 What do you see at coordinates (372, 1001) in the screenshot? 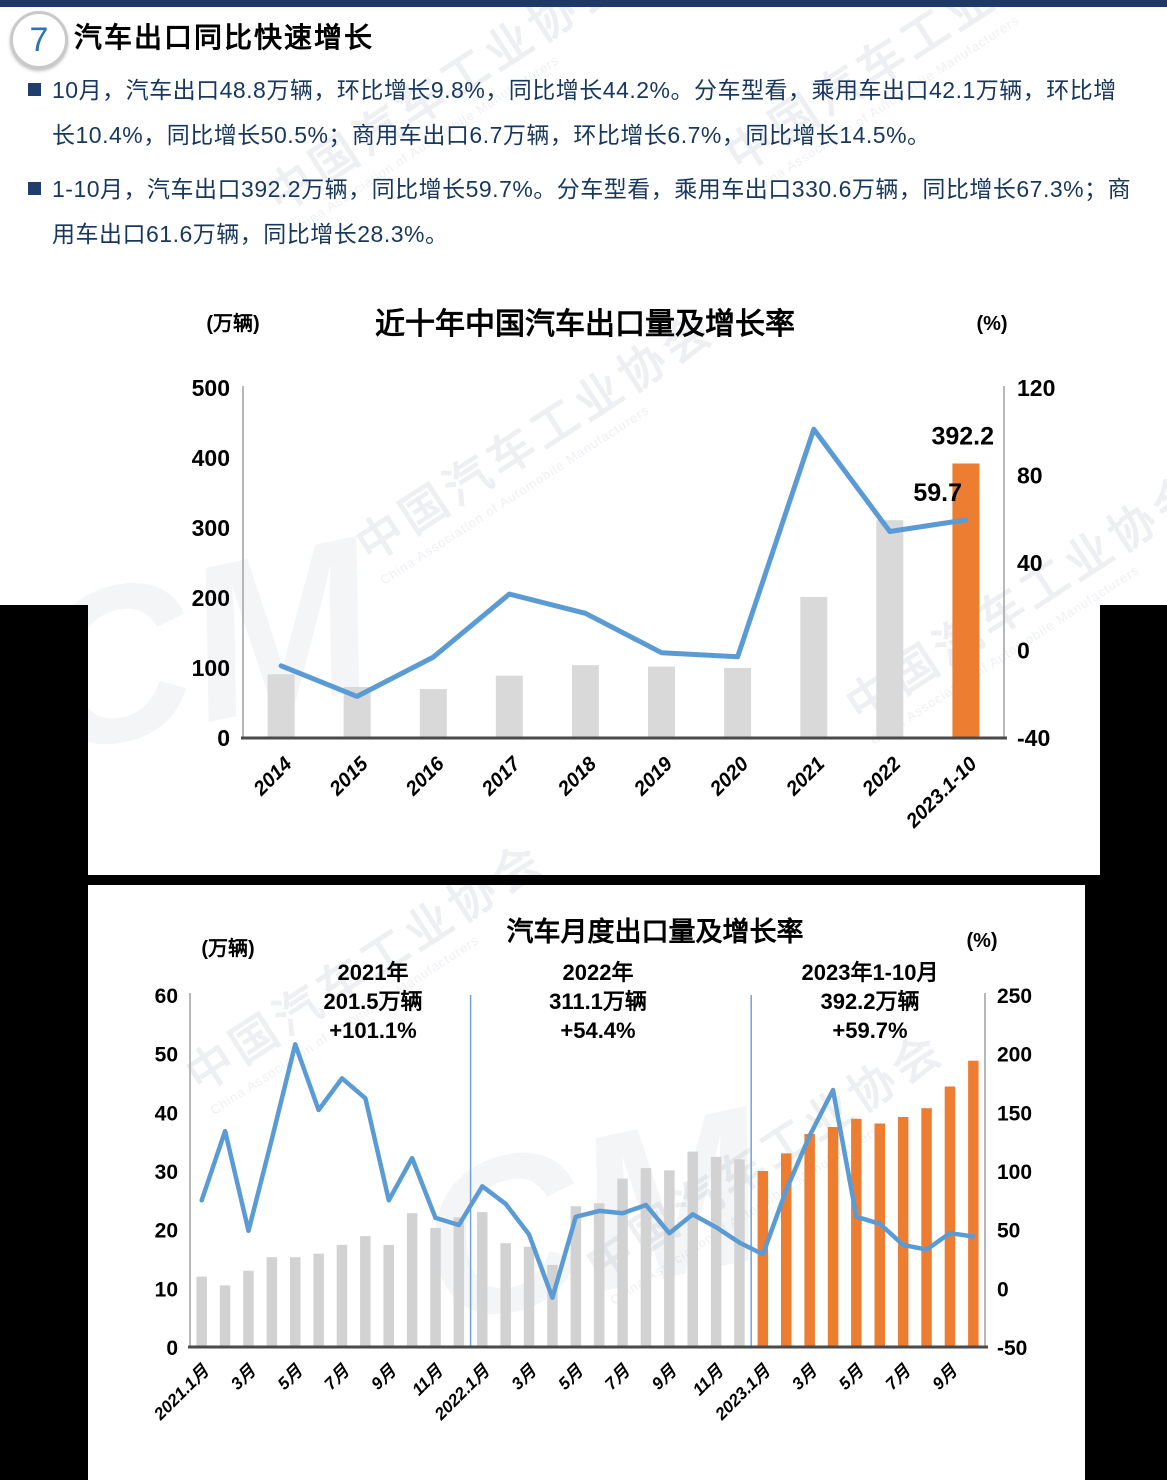
I see `period-annotation: 201.5万辆` at bounding box center [372, 1001].